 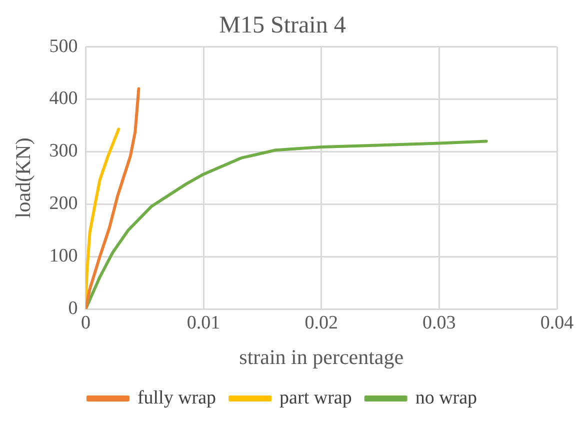 What do you see at coordinates (63, 256) in the screenshot?
I see `y-tick-label: 100` at bounding box center [63, 256].